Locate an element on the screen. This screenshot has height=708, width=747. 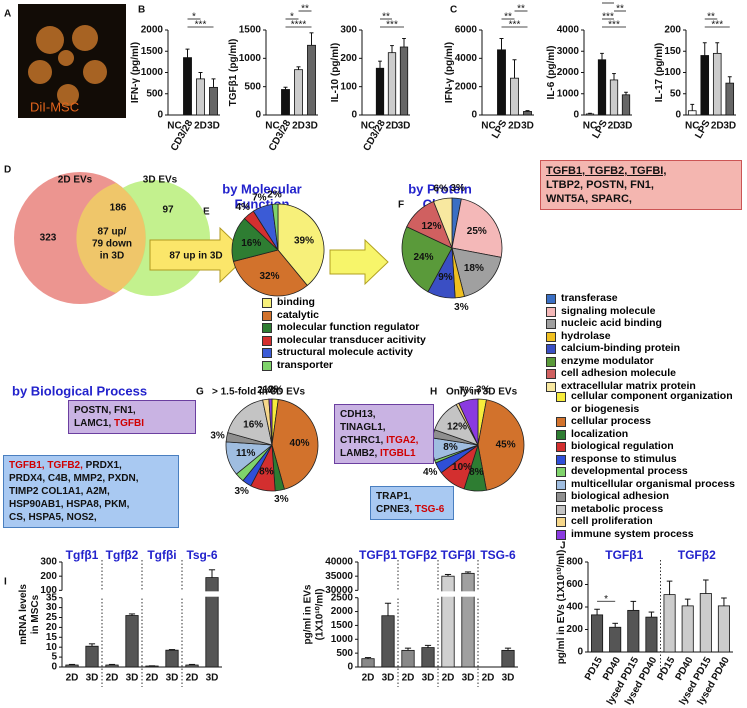
gene-text: PRDX1, is located at coordinates (102, 465).